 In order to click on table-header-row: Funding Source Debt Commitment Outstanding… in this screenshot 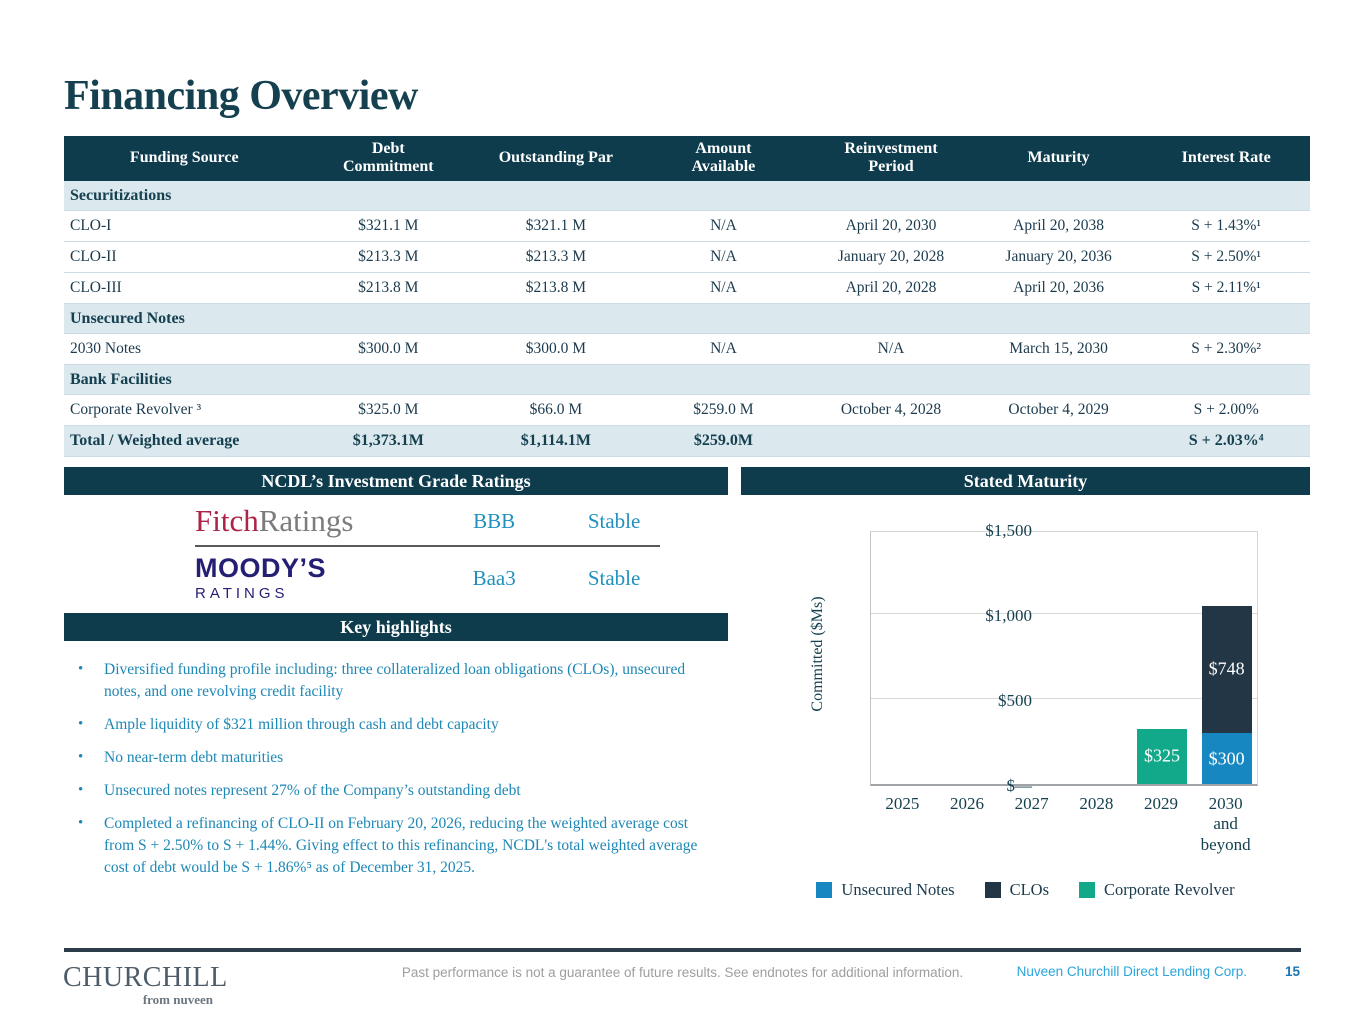, I will do `click(687, 158)`.